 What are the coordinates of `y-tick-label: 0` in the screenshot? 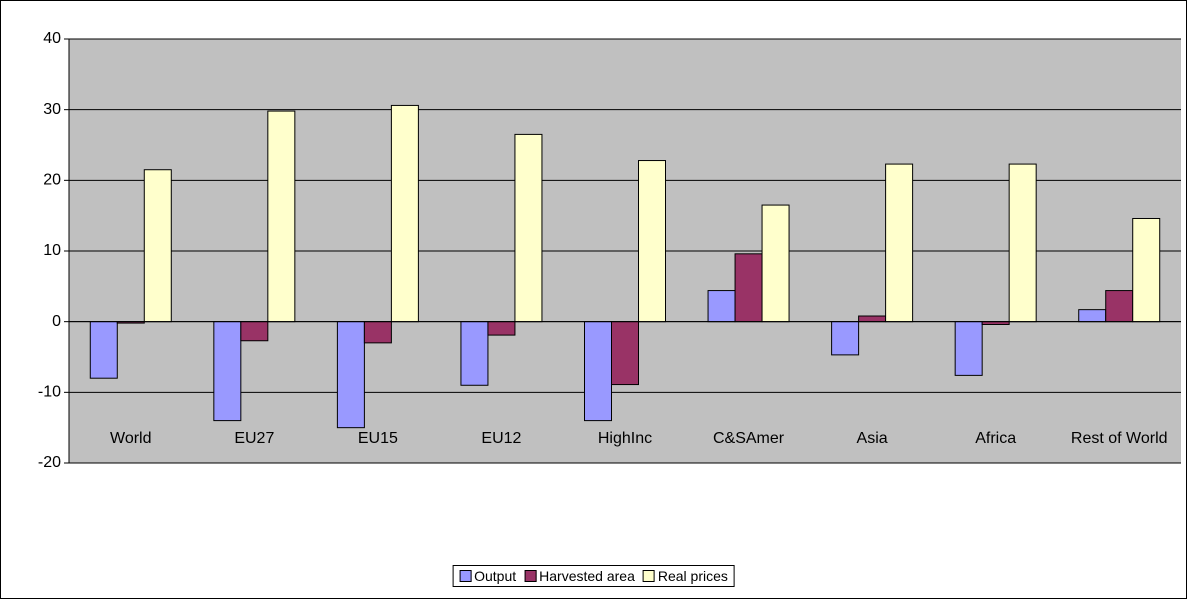 It's located at (56, 321).